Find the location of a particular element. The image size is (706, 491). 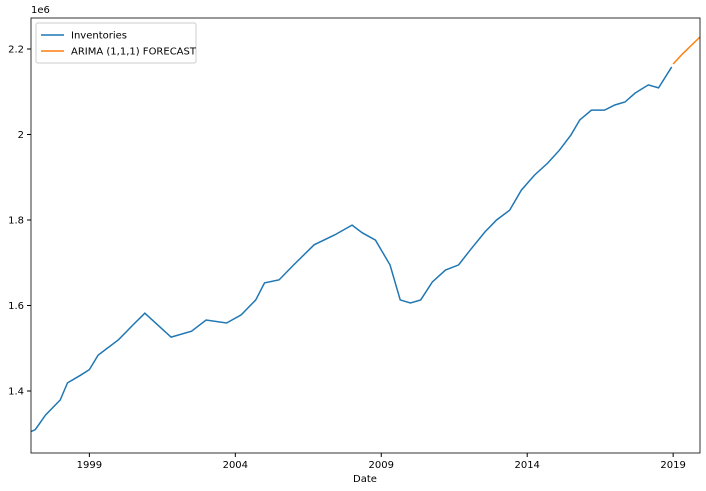

offset-label: 1e6 is located at coordinates (40, 10).